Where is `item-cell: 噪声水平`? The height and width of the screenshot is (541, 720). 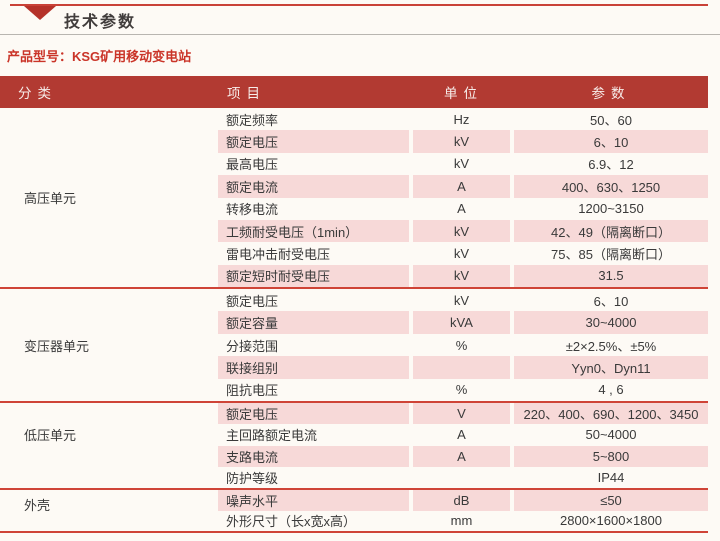
item-cell: 噪声水平 is located at coordinates (313, 500).